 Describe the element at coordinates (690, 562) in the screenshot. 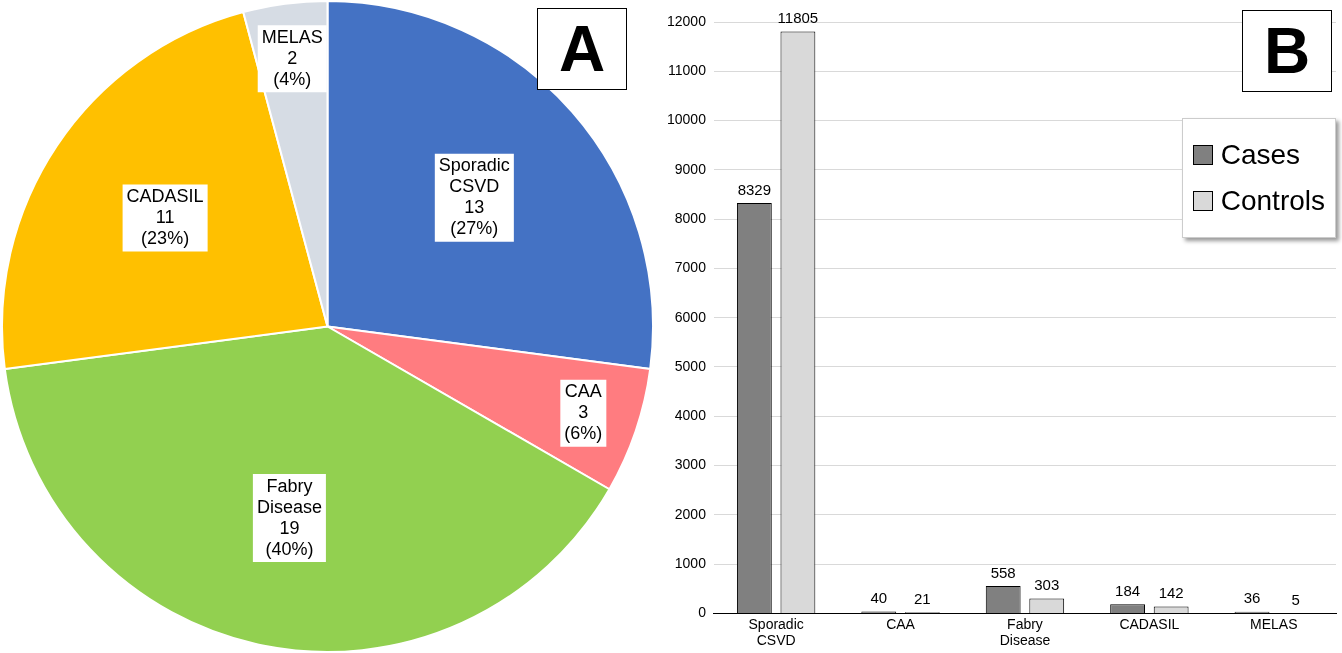

I see `y-tick-label: 1000` at that location.